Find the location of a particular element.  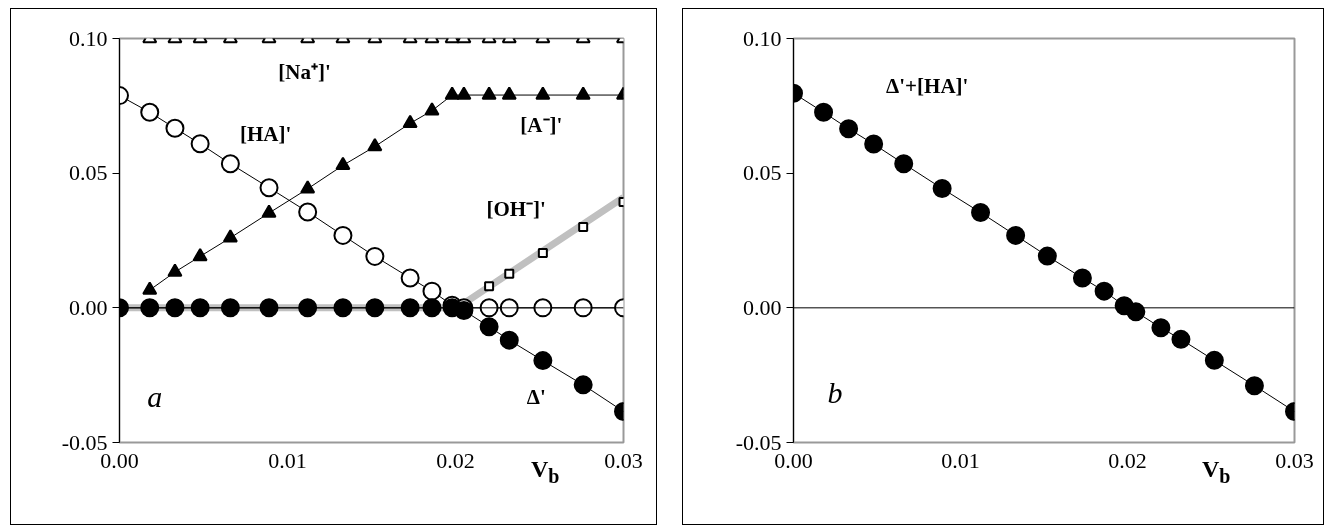

annotation: [HA]' is located at coordinates (266, 134).